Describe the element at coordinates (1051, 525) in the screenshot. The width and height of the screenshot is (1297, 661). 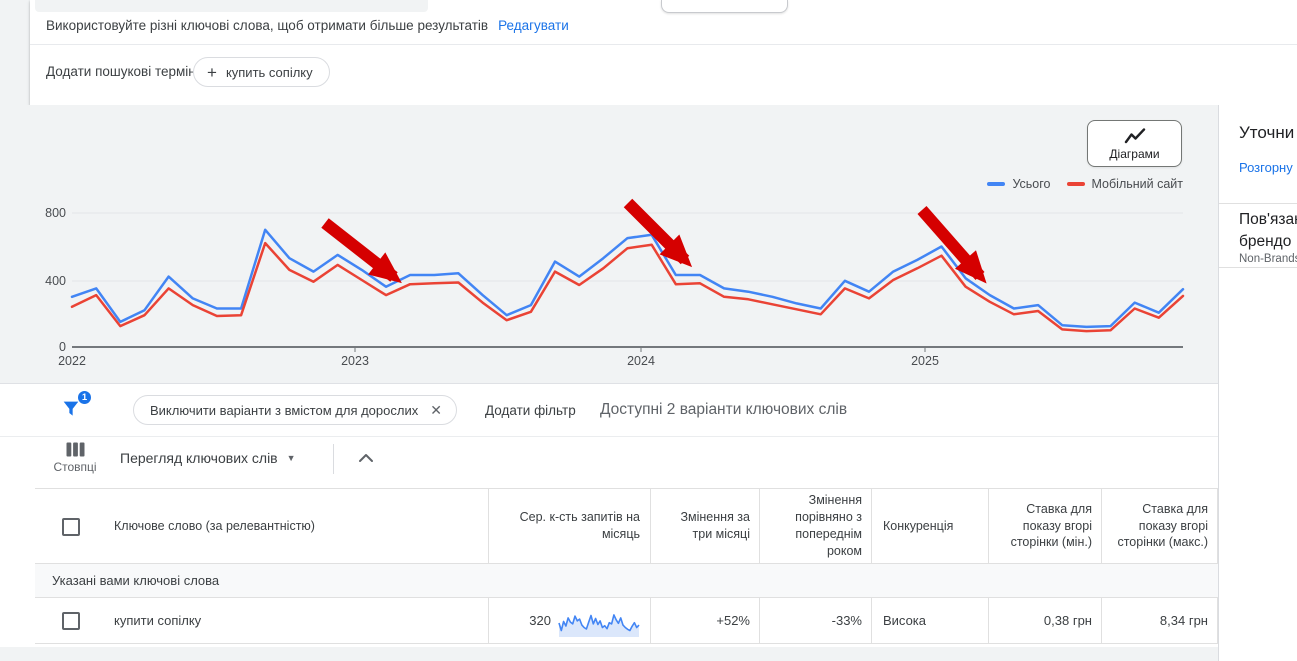
I see `header-bid-min: Ставка для показу вгорі сторінки (мін.)` at that location.